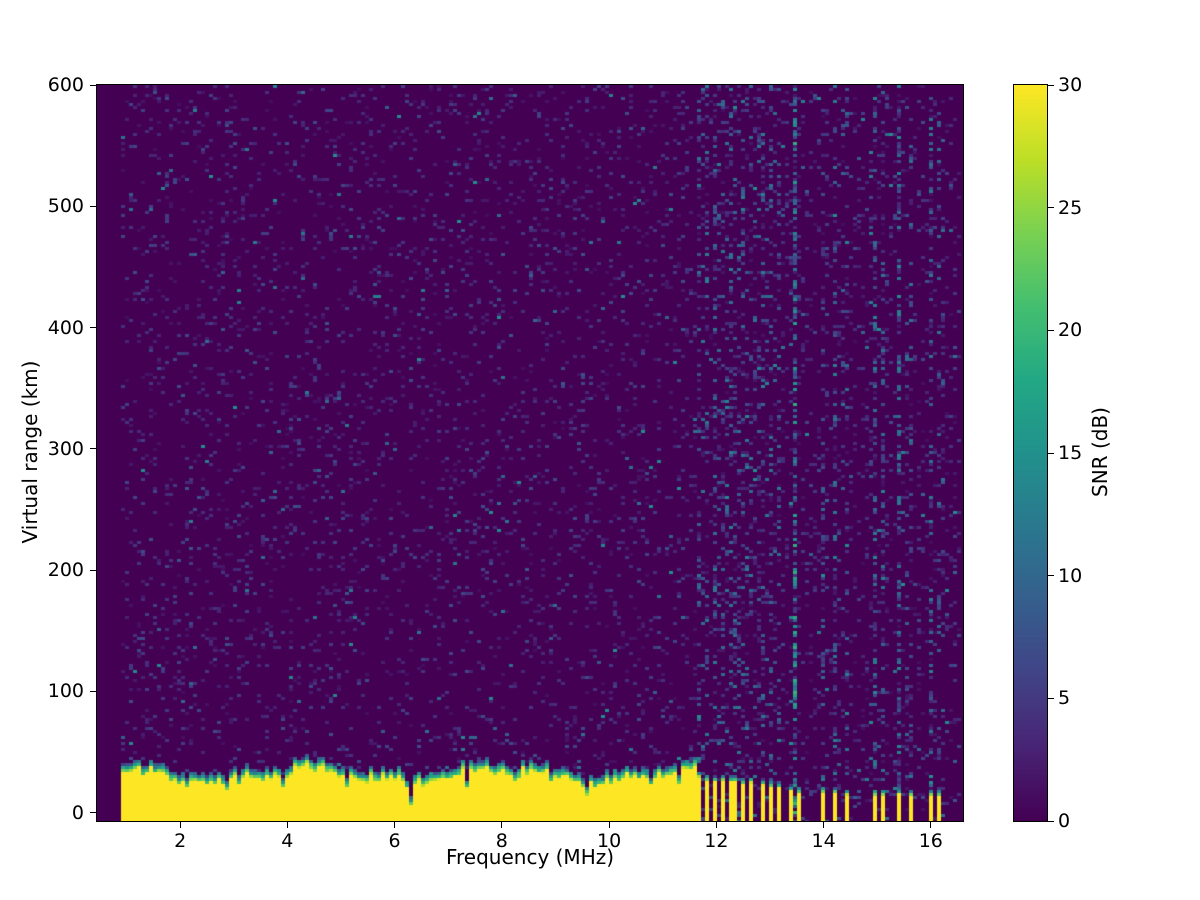 The image size is (1200, 900). What do you see at coordinates (394, 841) in the screenshot?
I see `x-tick-label: 6` at bounding box center [394, 841].